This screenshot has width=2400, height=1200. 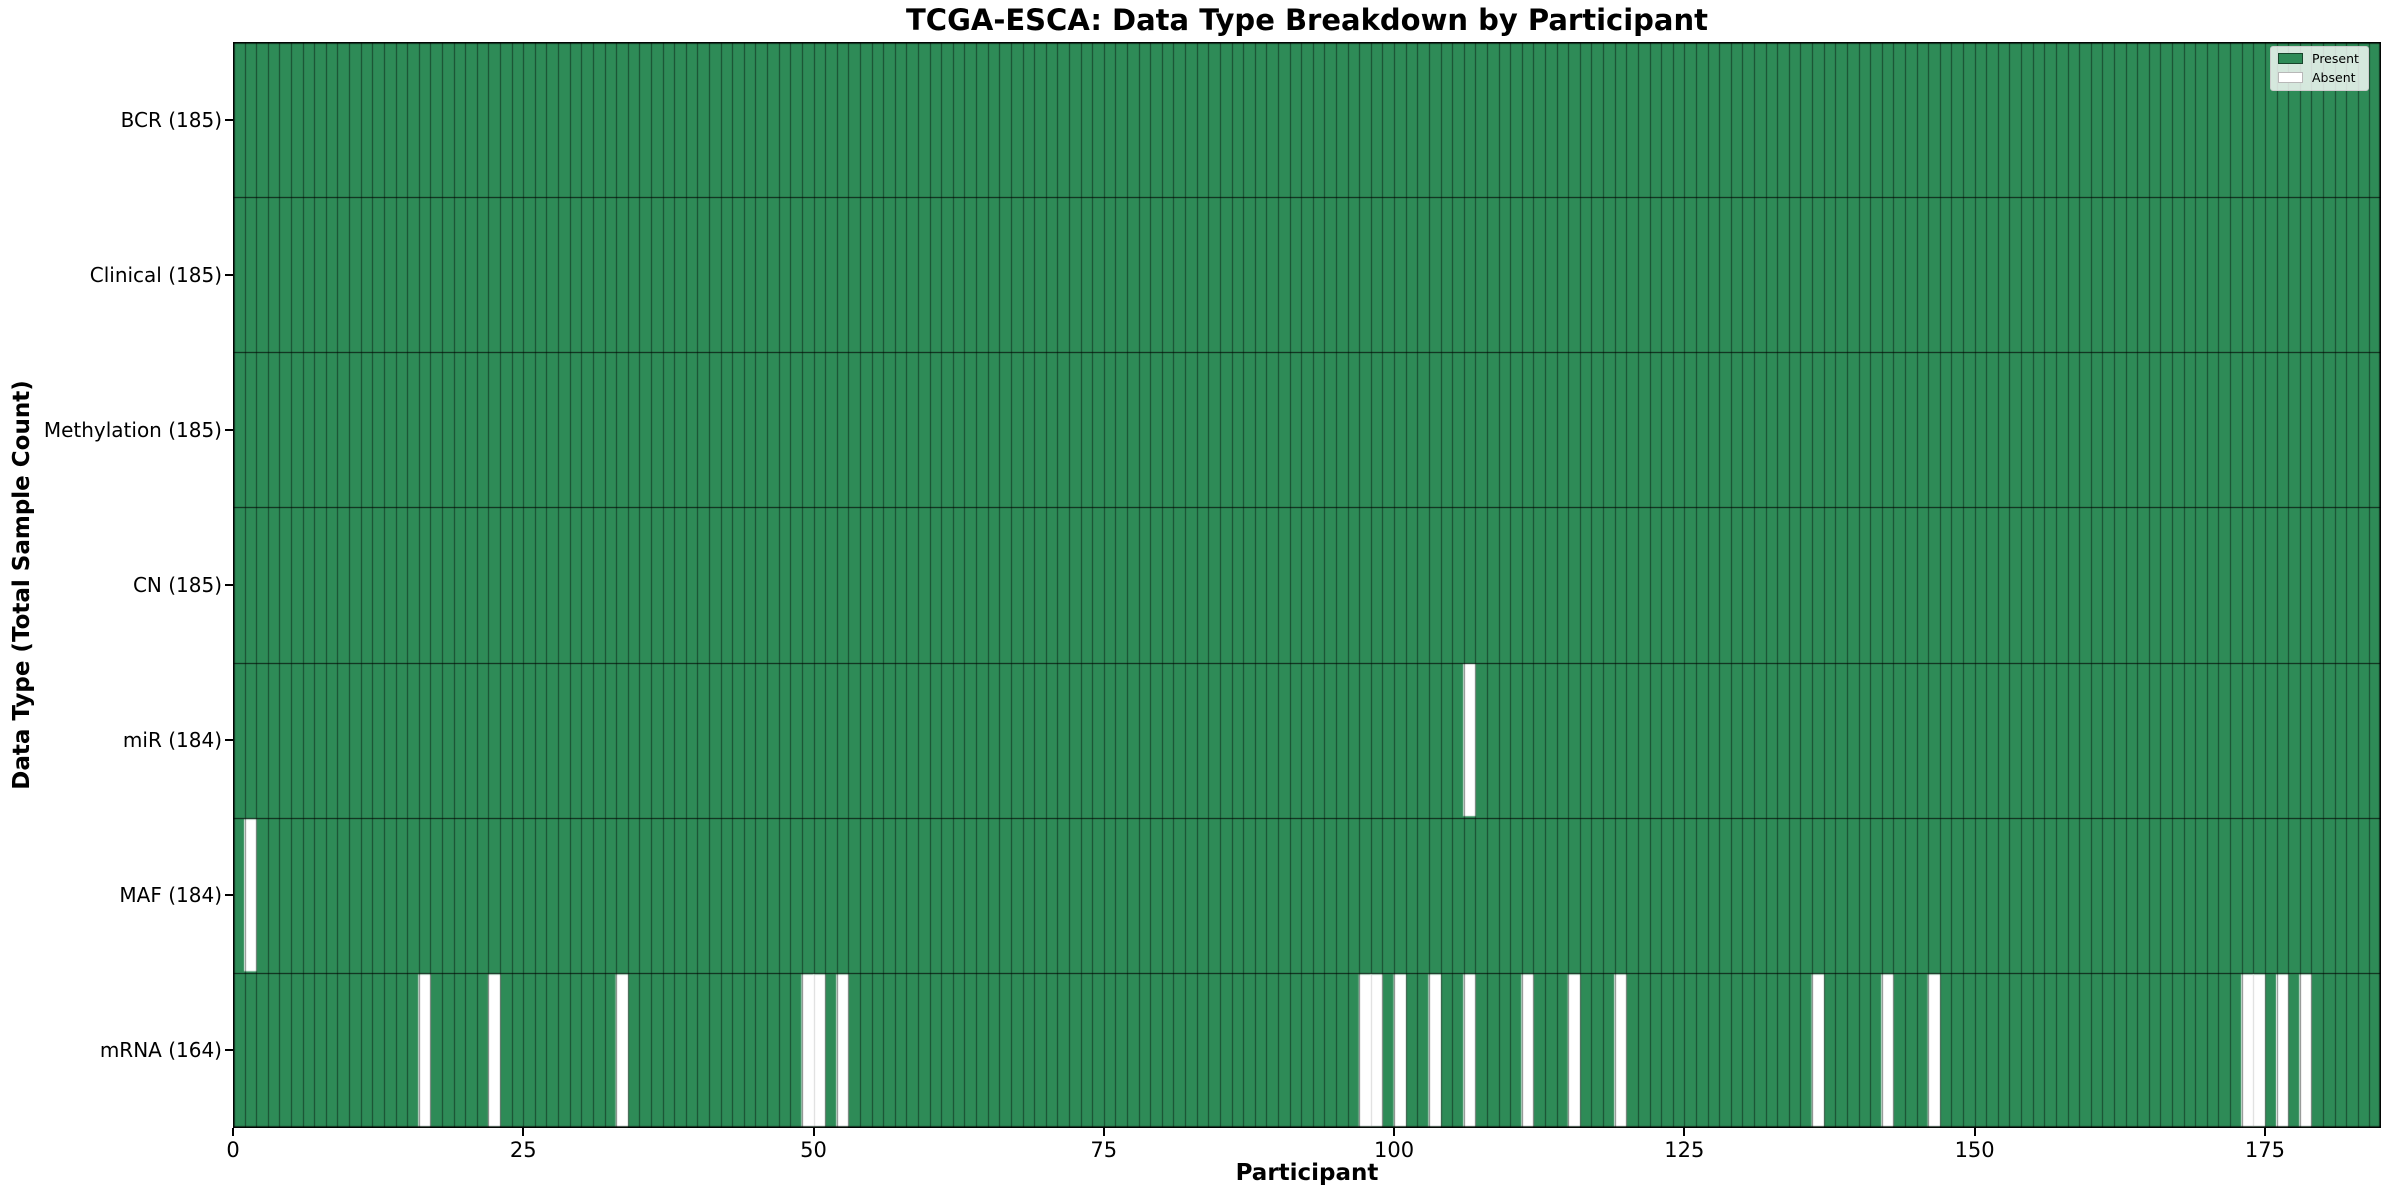 What do you see at coordinates (177, 585) in the screenshot?
I see `y-tick-label: CN (185)` at bounding box center [177, 585].